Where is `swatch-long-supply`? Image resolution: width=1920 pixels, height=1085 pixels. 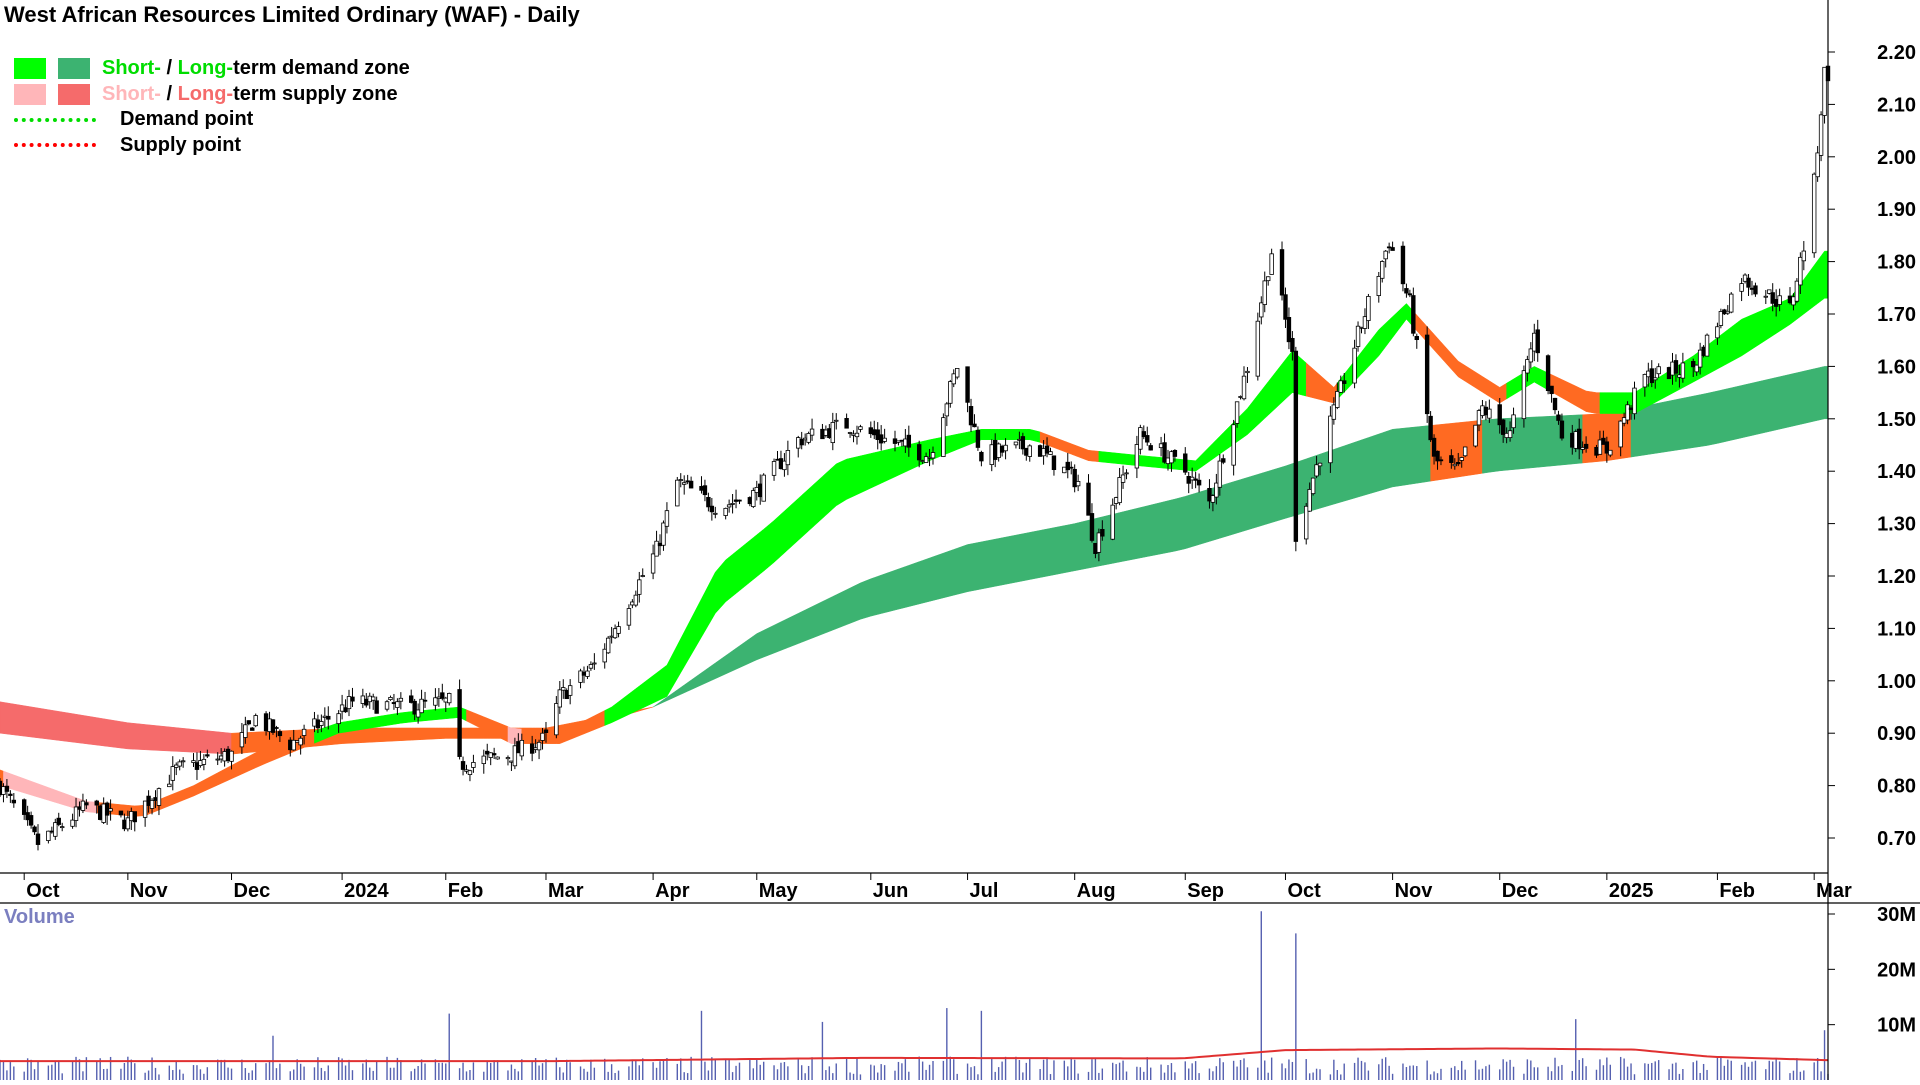
swatch-long-supply is located at coordinates (74, 94).